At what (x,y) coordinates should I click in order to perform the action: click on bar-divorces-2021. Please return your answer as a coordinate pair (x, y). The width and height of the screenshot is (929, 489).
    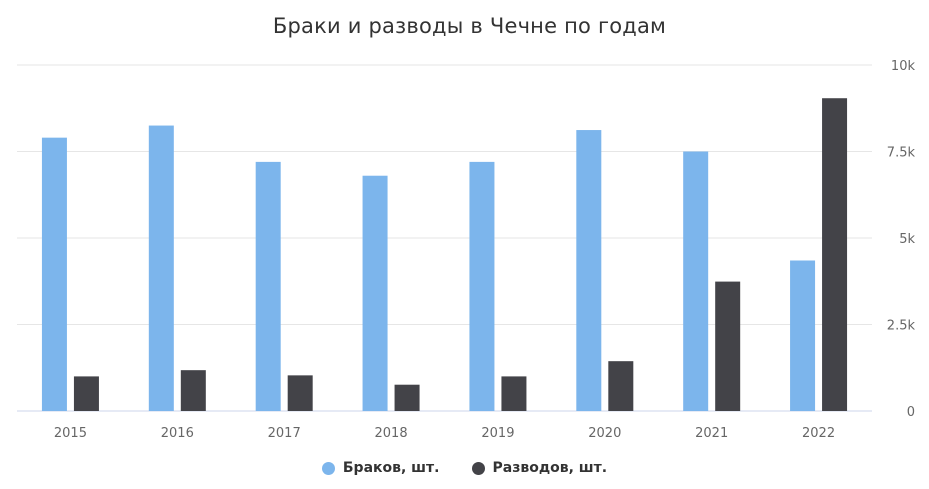
    Looking at the image, I should click on (728, 346).